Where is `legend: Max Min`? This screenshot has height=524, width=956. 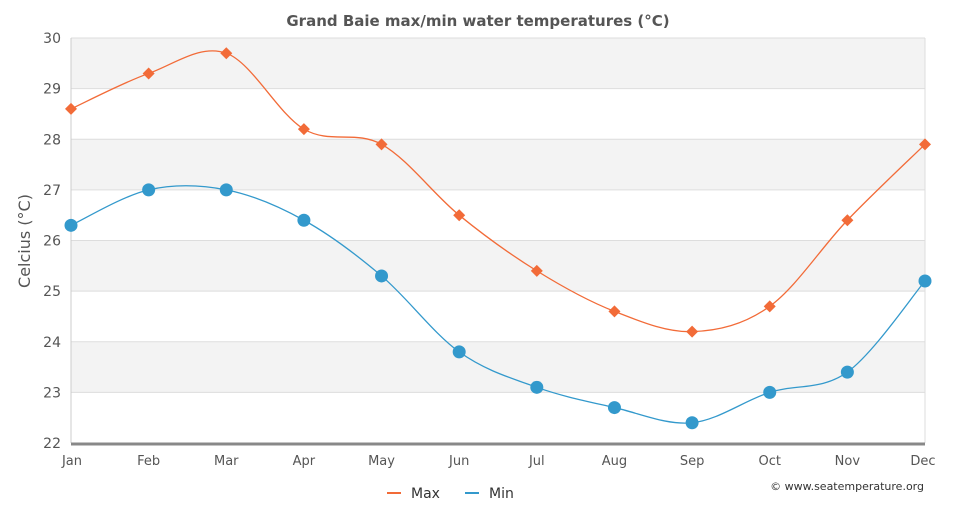
legend: Max Min is located at coordinates (450, 494).